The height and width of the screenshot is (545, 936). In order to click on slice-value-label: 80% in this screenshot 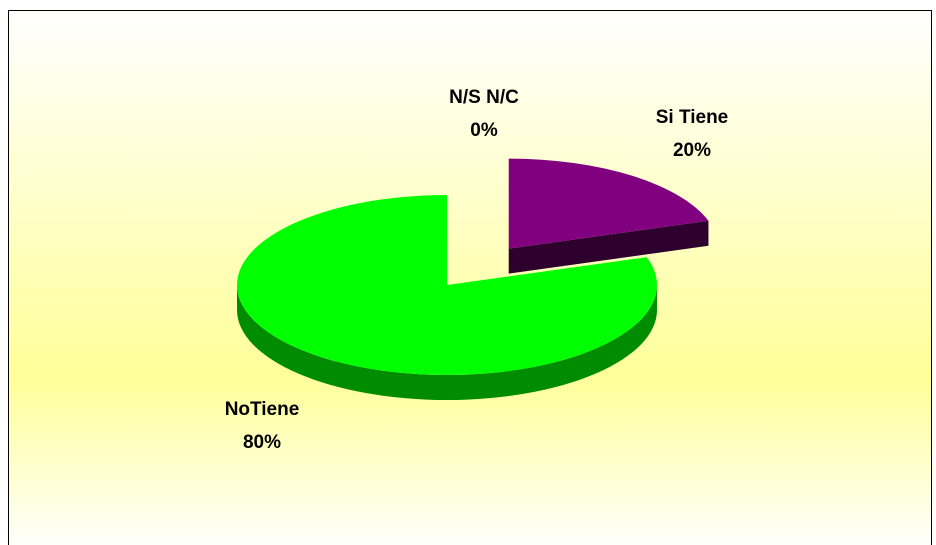, I will do `click(262, 442)`.